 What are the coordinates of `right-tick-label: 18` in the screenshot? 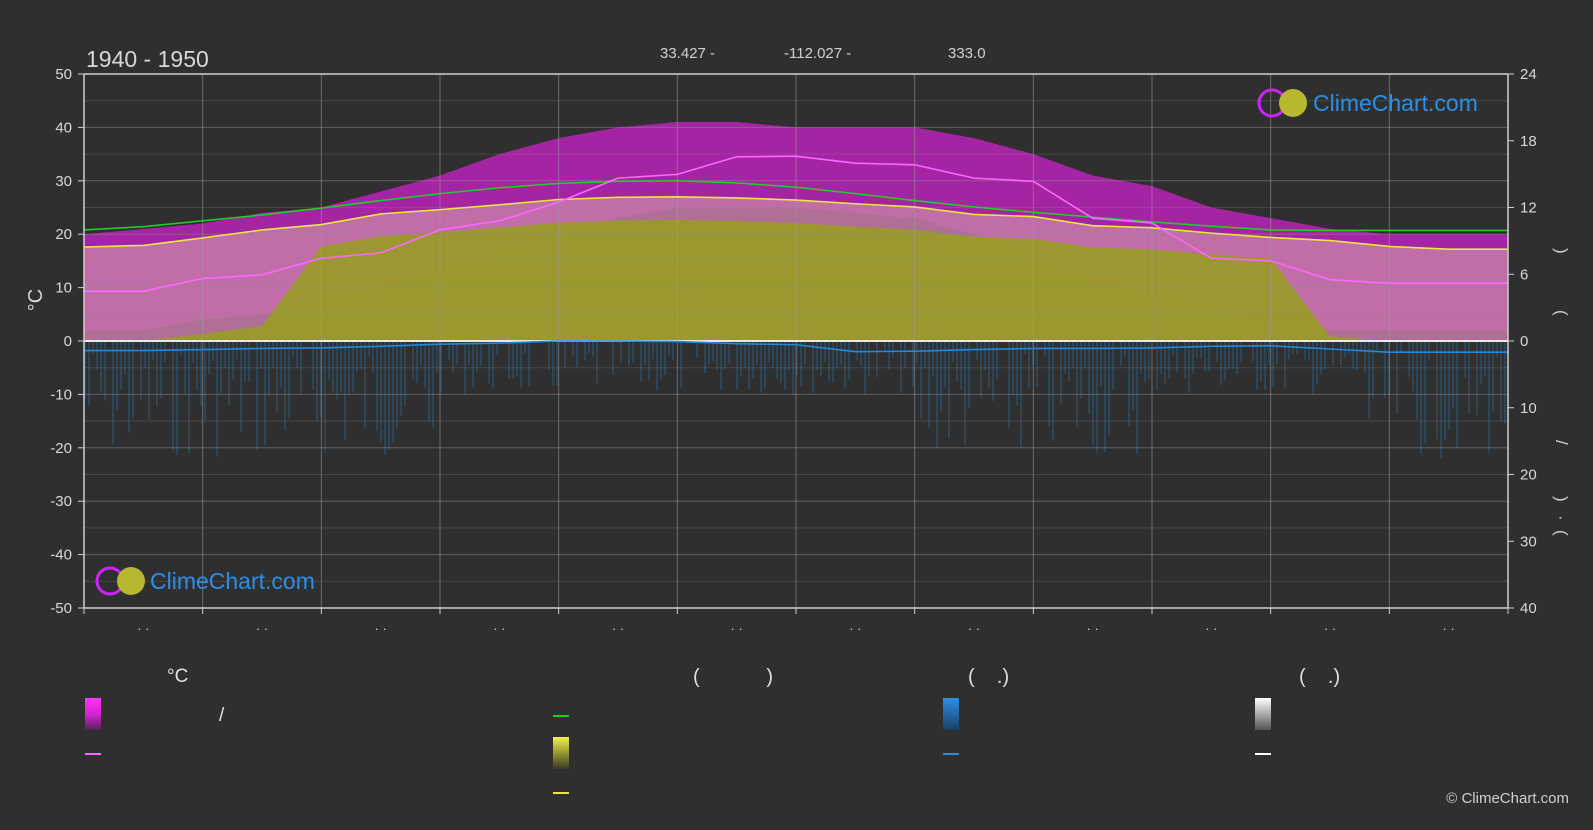 It's located at (1528, 141).